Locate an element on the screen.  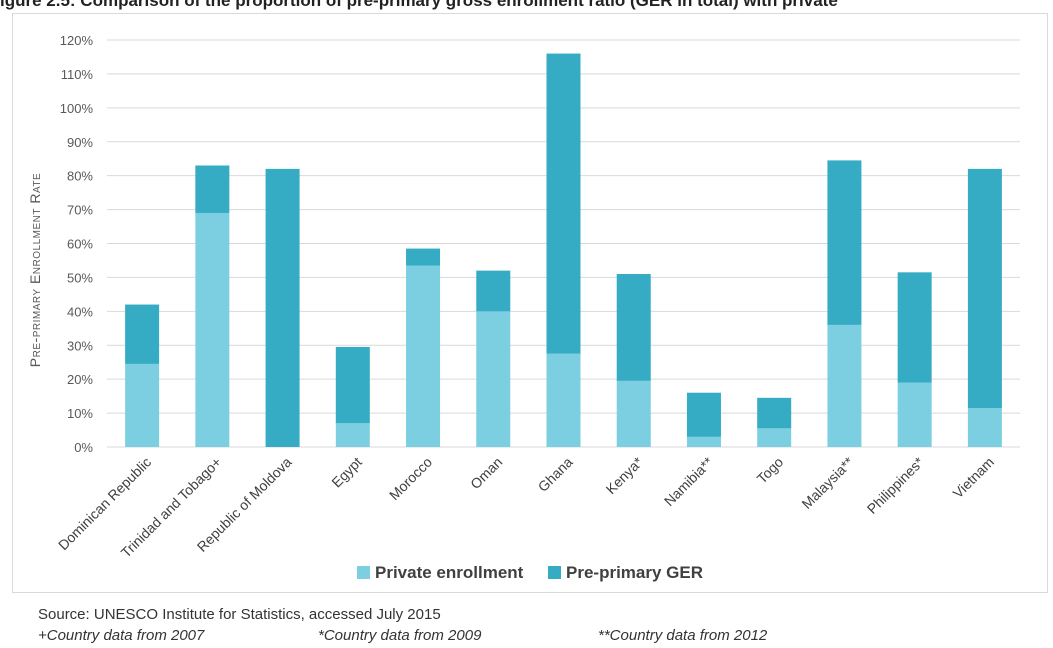
x-tick-label: Morocco is located at coordinates (410, 478).